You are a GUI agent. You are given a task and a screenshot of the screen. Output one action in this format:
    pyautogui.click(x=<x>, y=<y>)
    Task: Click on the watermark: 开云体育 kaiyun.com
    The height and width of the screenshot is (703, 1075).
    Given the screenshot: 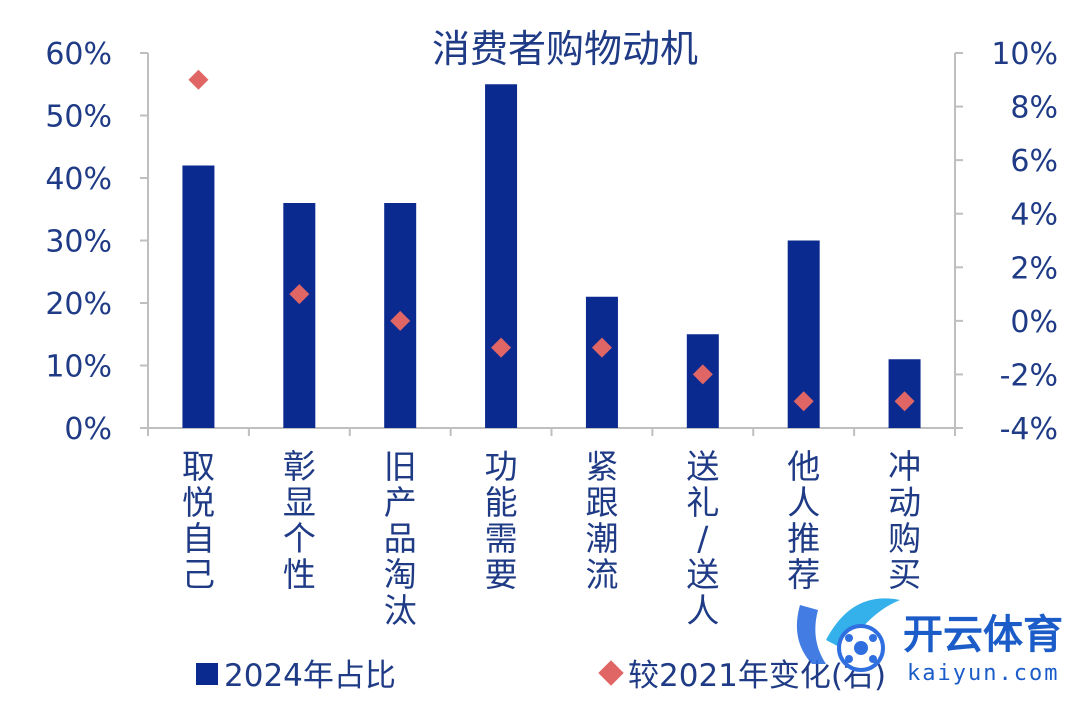 What is the action you would take?
    pyautogui.click(x=929, y=642)
    